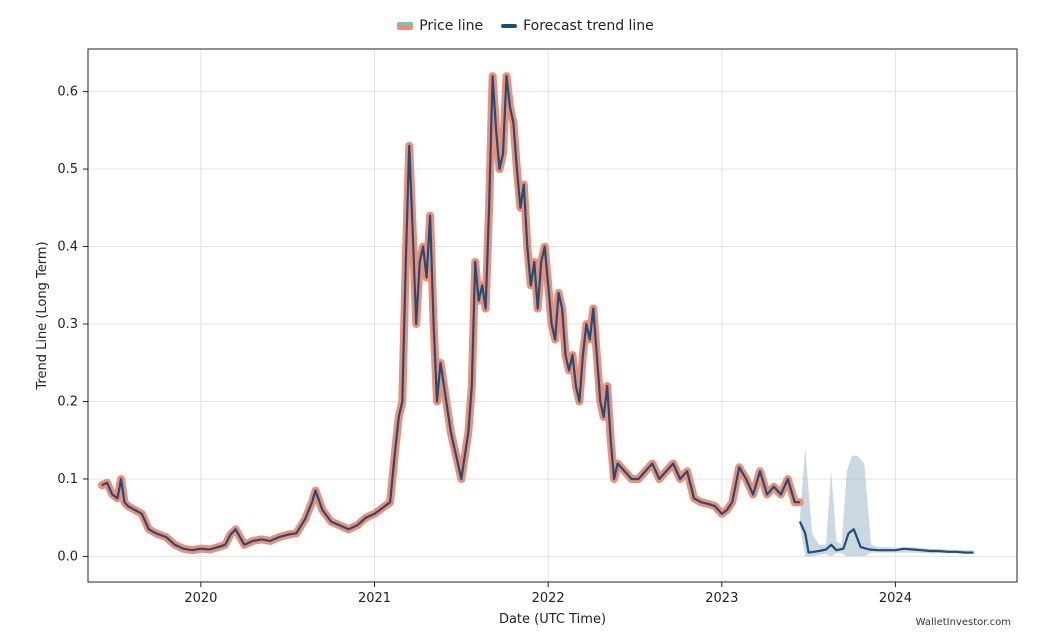  What do you see at coordinates (963, 622) in the screenshot?
I see `watermark: WalletInvestor.com` at bounding box center [963, 622].